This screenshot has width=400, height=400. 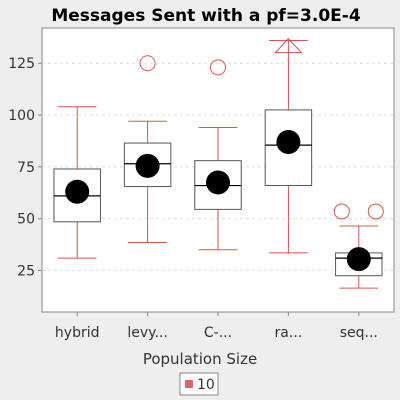 I want to click on y-tick-label: 75, so click(x=26, y=168).